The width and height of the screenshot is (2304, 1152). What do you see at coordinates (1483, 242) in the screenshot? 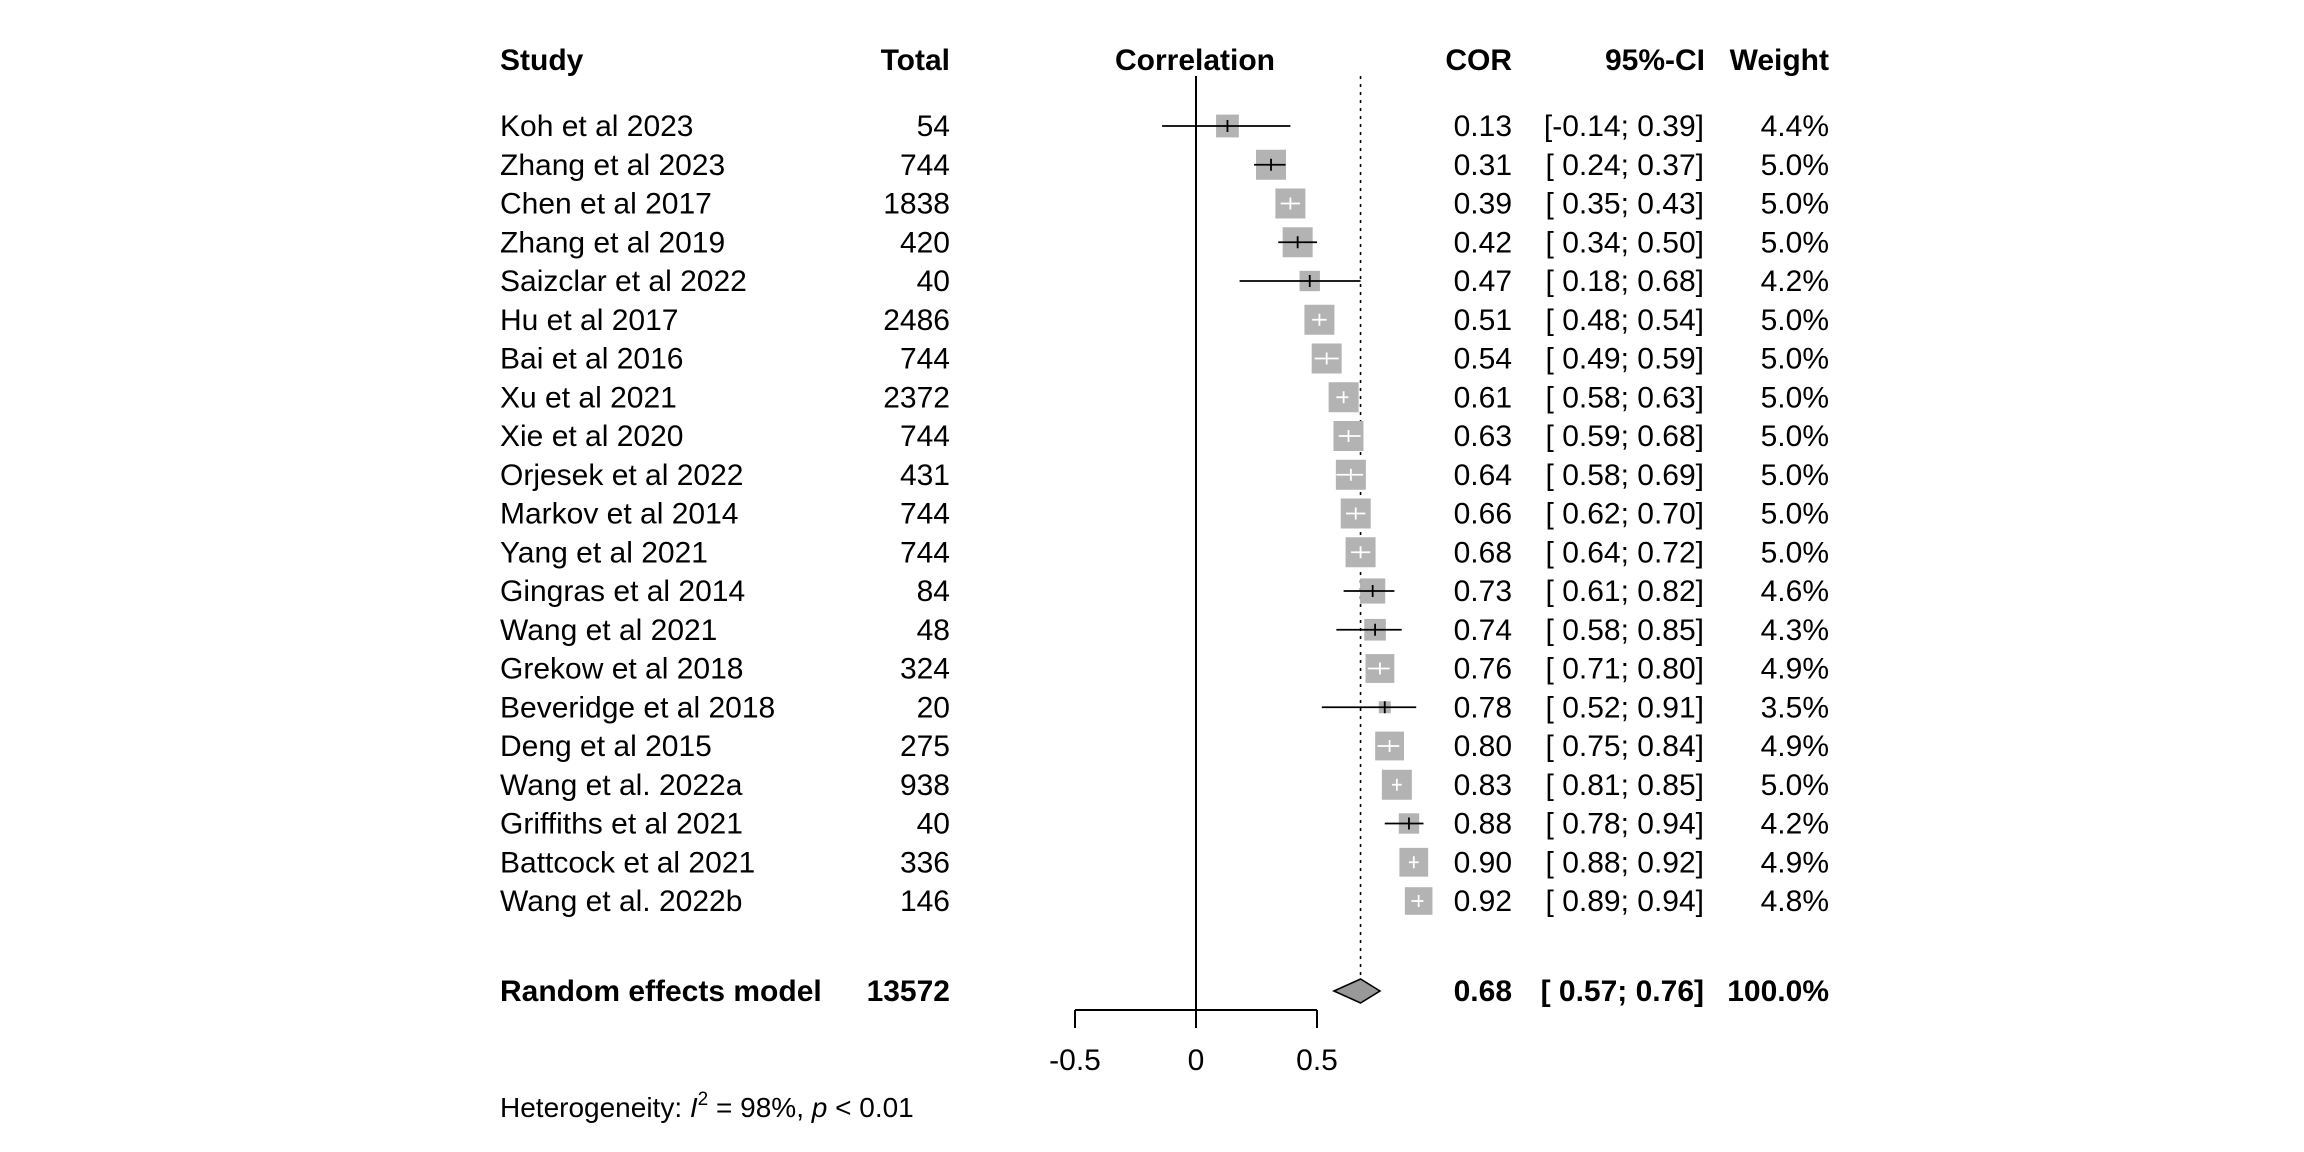
I see `study-estimate: 0.42` at bounding box center [1483, 242].